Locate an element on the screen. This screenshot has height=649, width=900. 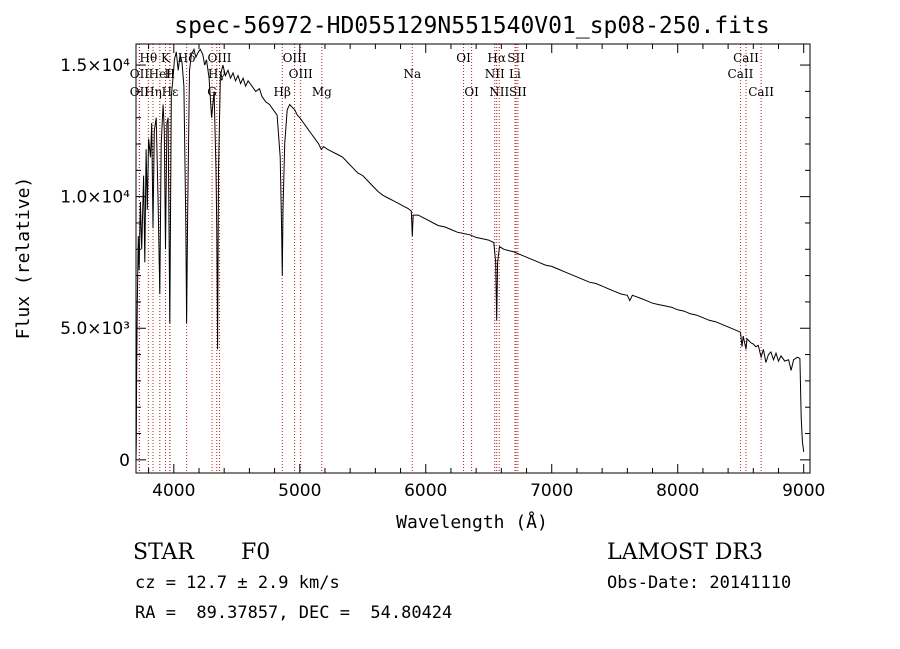
line-marker-label: Li is located at coordinates (515, 74).